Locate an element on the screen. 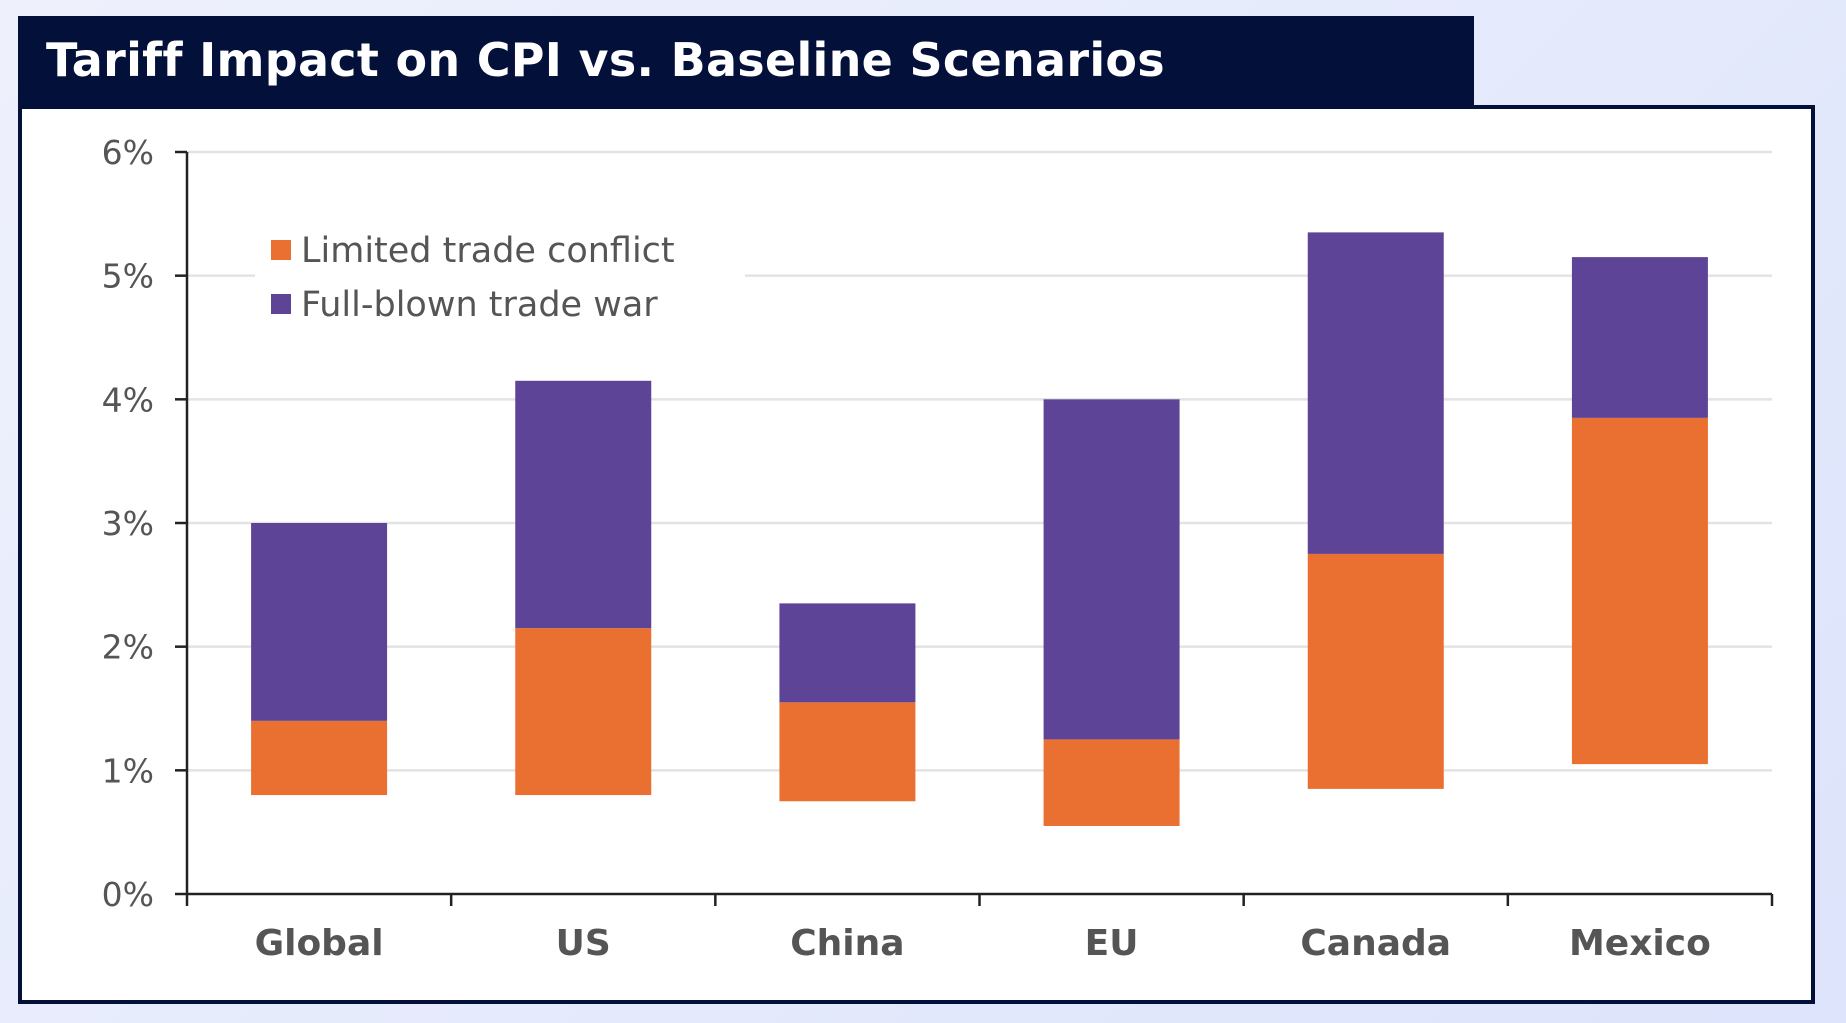 The image size is (1846, 1023). legend-background is located at coordinates (500, 281).